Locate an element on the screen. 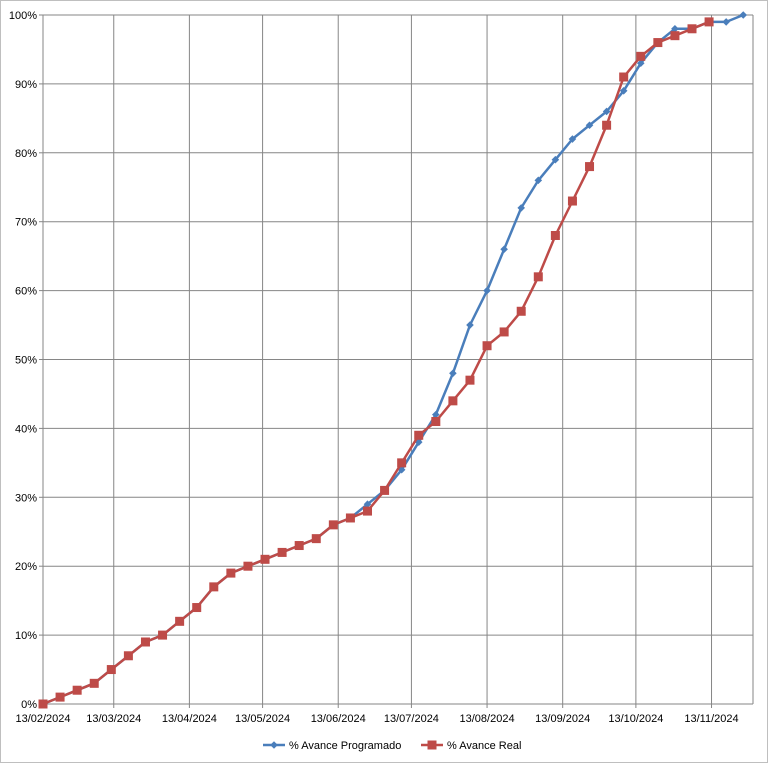  legend: % Avance Programado % Avance Real is located at coordinates (392, 746).